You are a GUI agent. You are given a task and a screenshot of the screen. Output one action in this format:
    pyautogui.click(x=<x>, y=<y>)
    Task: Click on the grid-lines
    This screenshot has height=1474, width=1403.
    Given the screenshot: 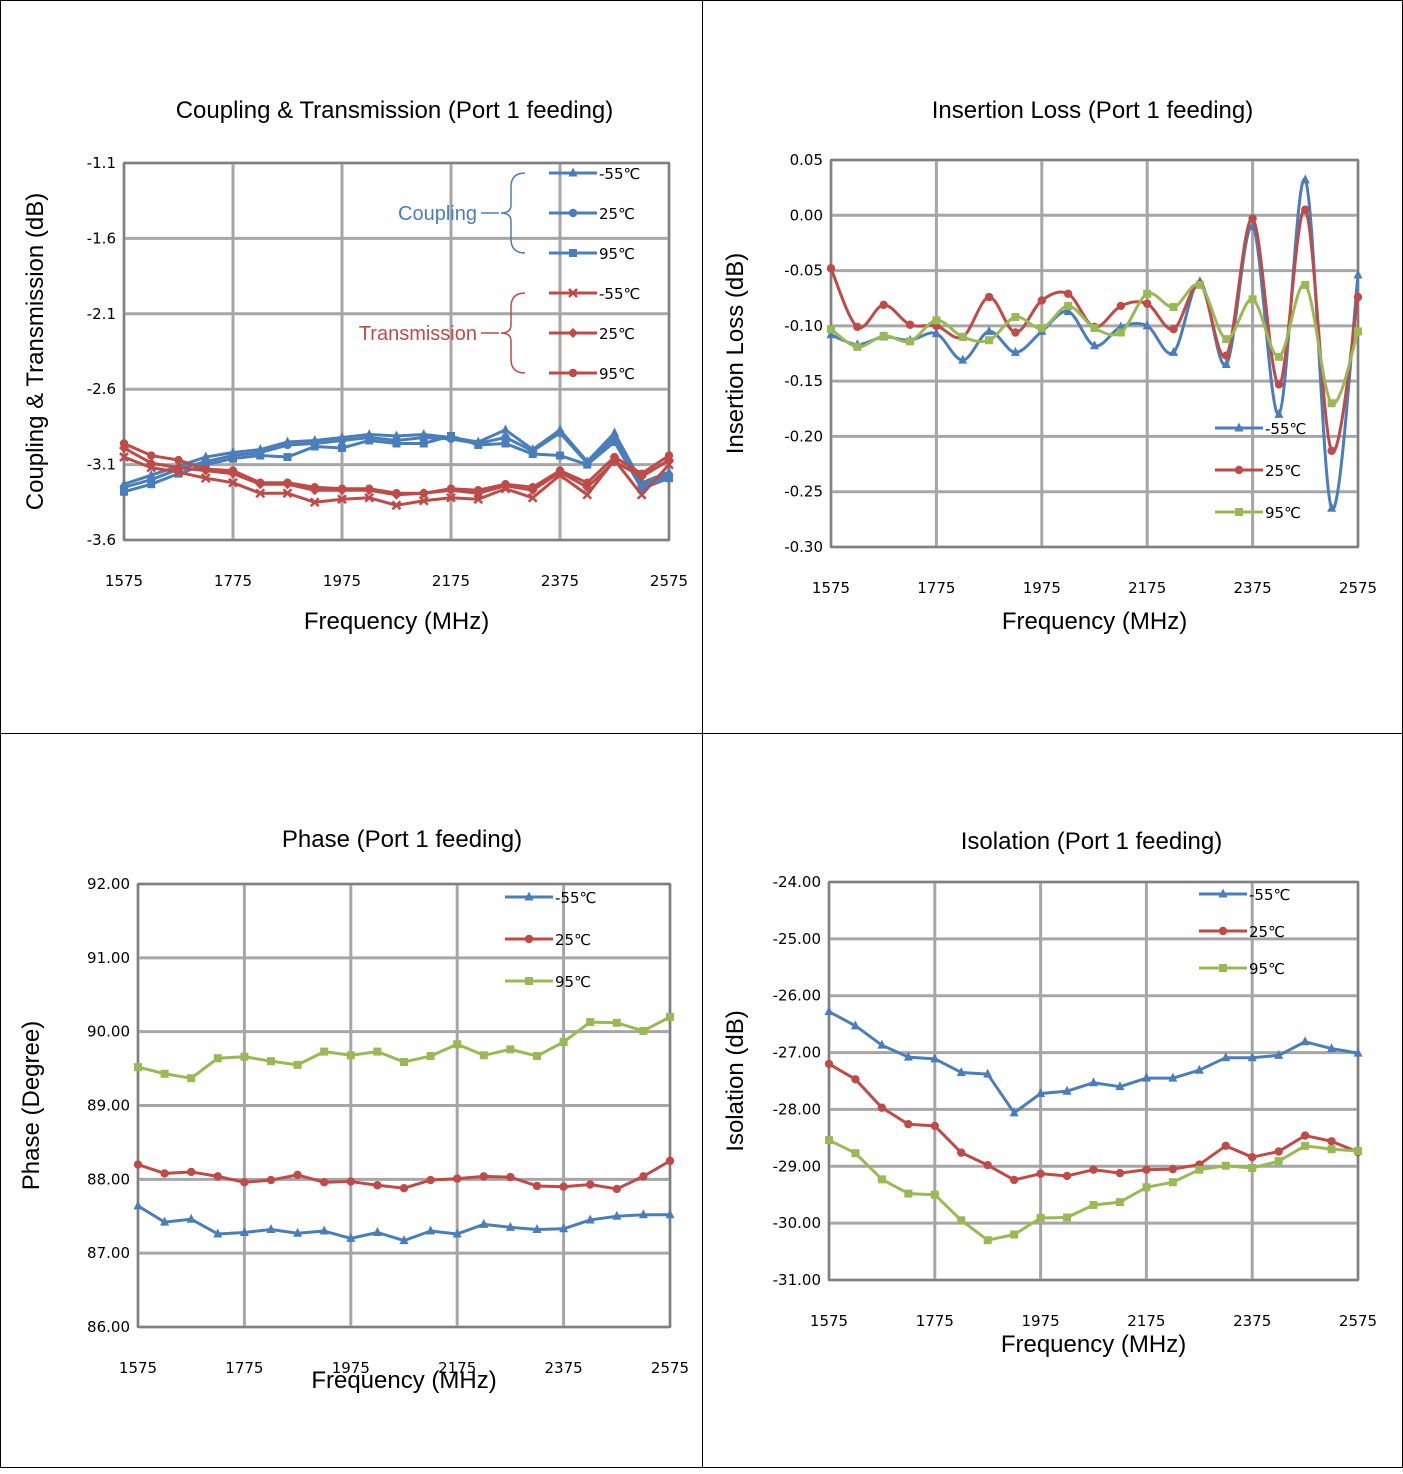 What is the action you would take?
    pyautogui.click(x=404, y=1105)
    